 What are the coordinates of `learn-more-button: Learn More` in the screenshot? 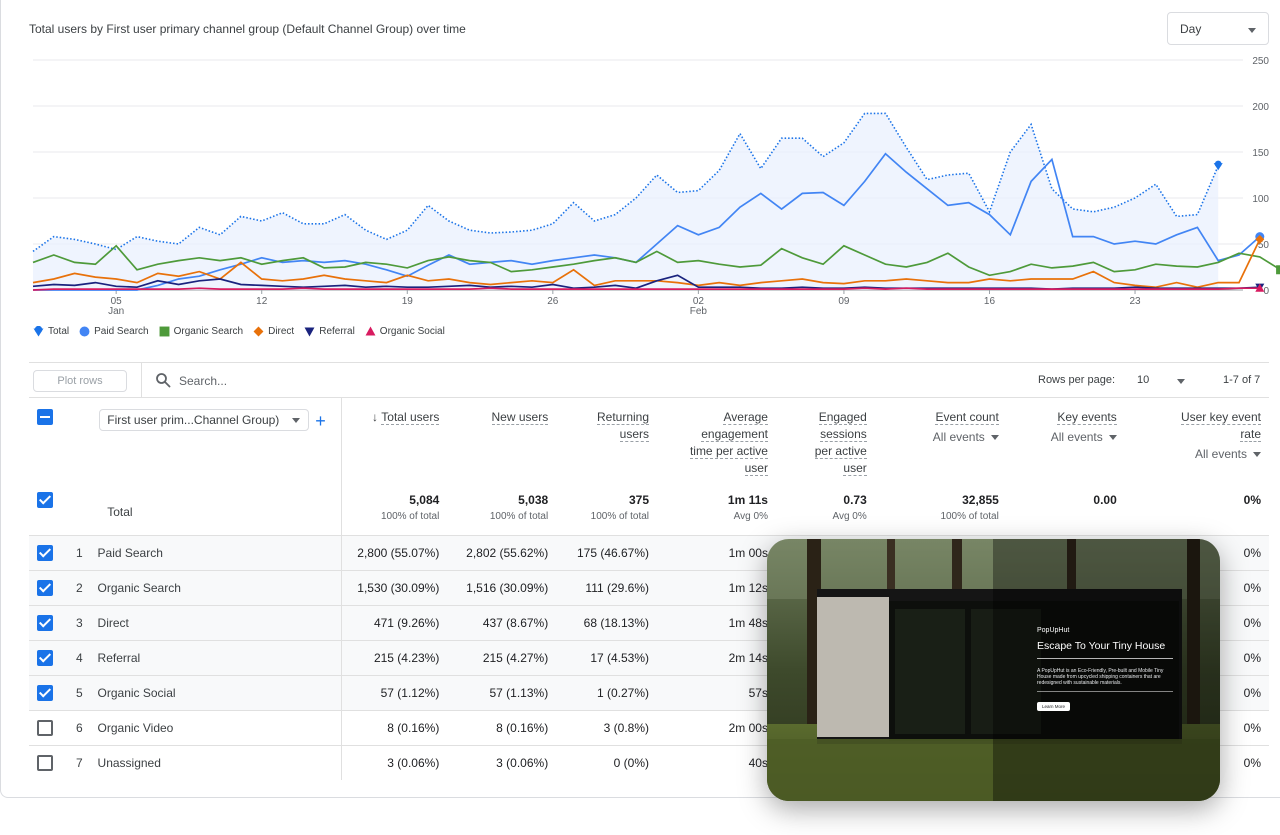 It's located at (1054, 706).